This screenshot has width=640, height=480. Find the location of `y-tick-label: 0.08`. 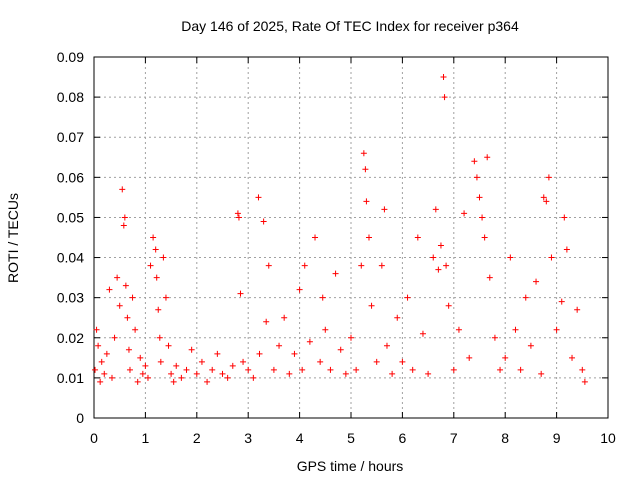

y-tick-label: 0.08 is located at coordinates (70, 97).